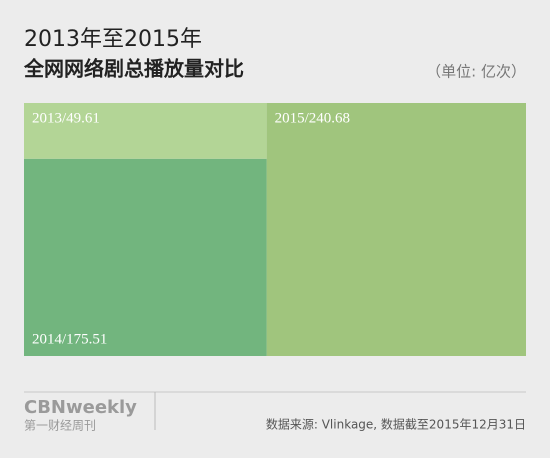  Describe the element at coordinates (145, 131) in the screenshot. I see `area-block` at that location.